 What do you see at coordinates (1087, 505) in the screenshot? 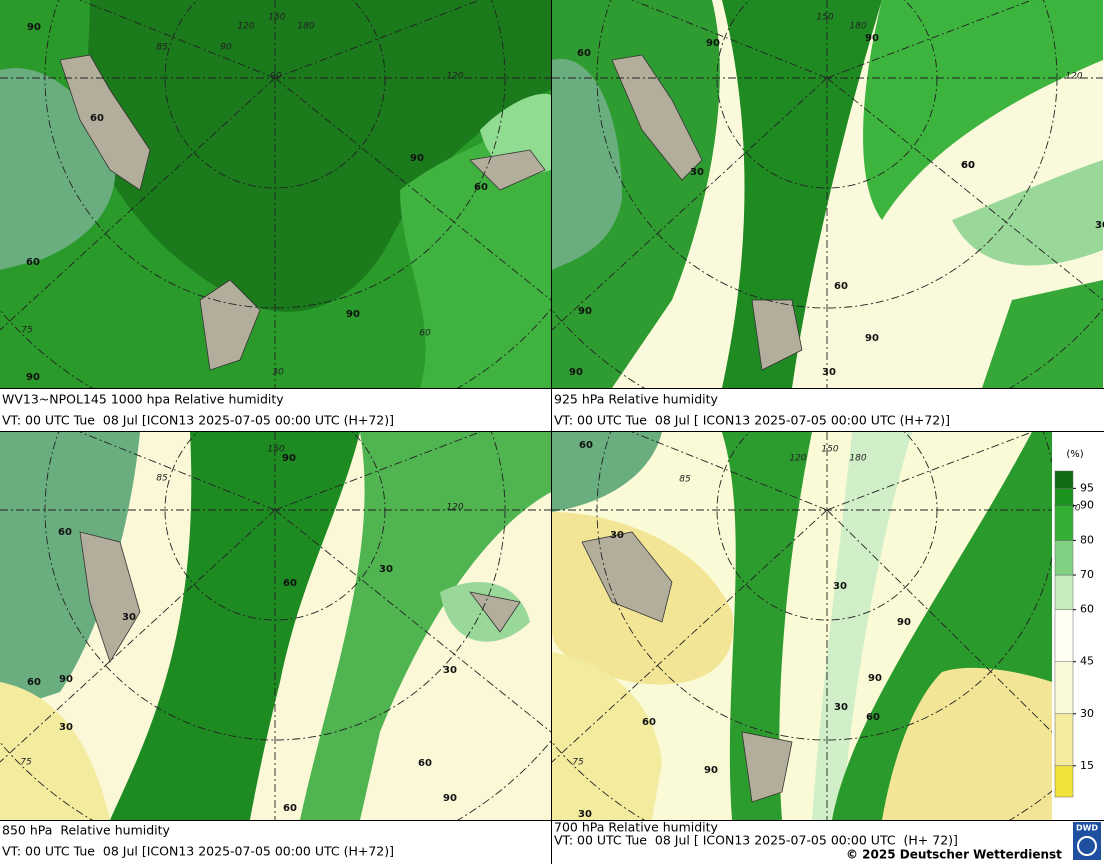
I see `colorbar-label: 90` at bounding box center [1087, 505].